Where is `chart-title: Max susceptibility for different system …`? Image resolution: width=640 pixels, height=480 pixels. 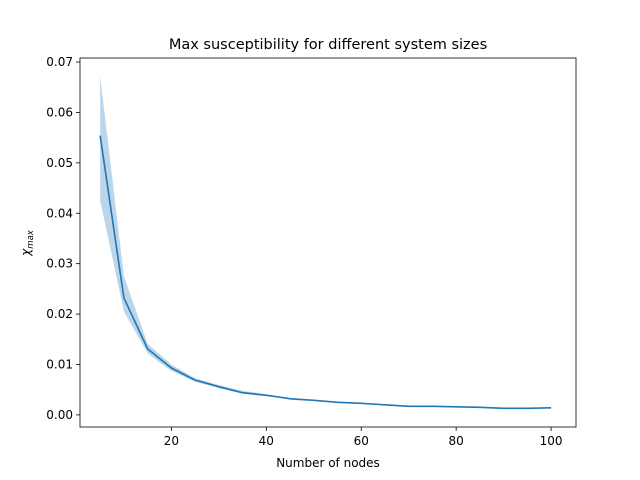
chart-title: Max susceptibility for different system … is located at coordinates (328, 45).